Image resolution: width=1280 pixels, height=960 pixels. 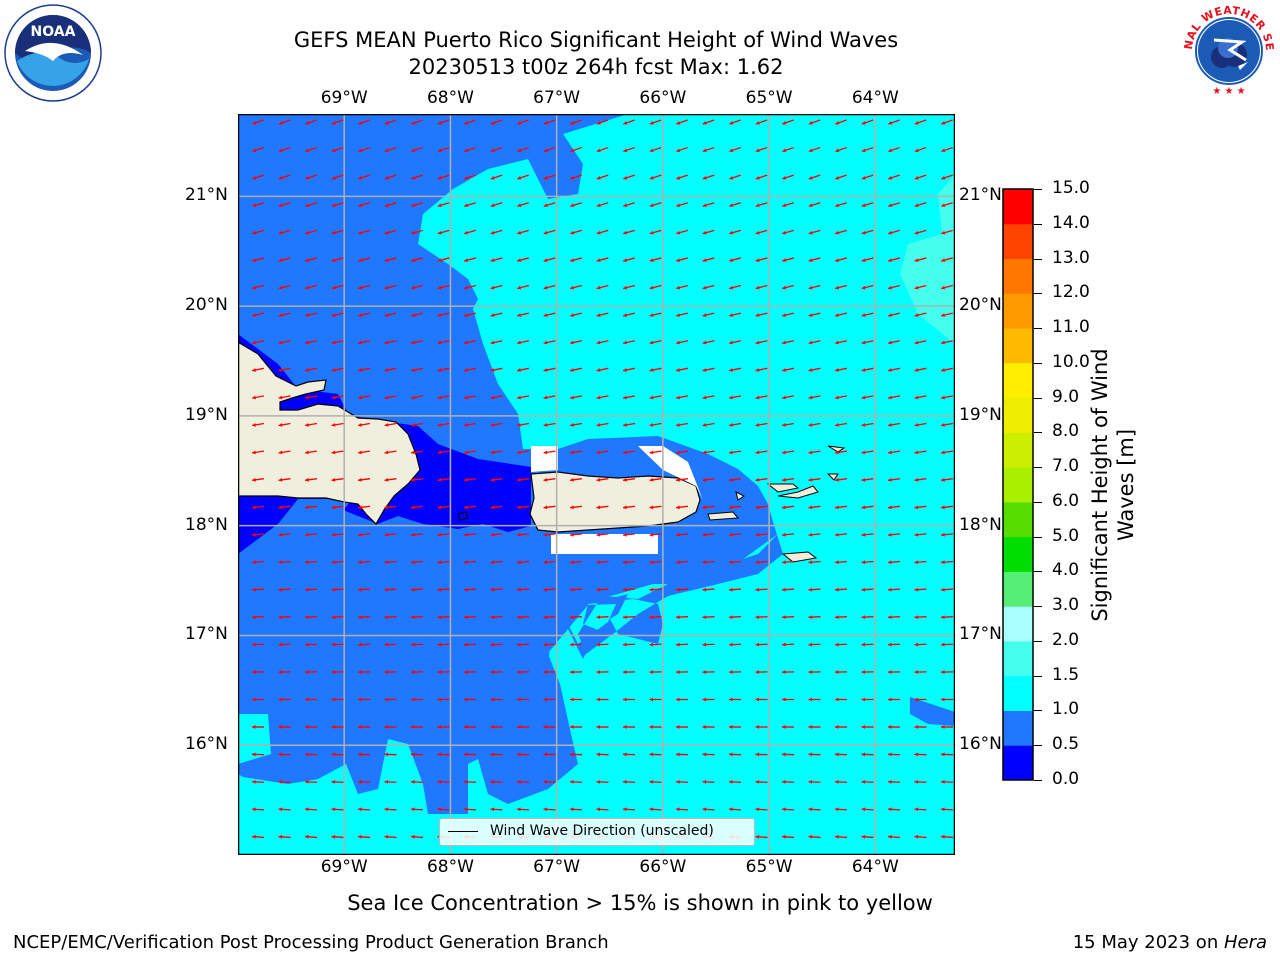 What do you see at coordinates (206, 744) in the screenshot?
I see `lat-tick-label-left: 16°N` at bounding box center [206, 744].